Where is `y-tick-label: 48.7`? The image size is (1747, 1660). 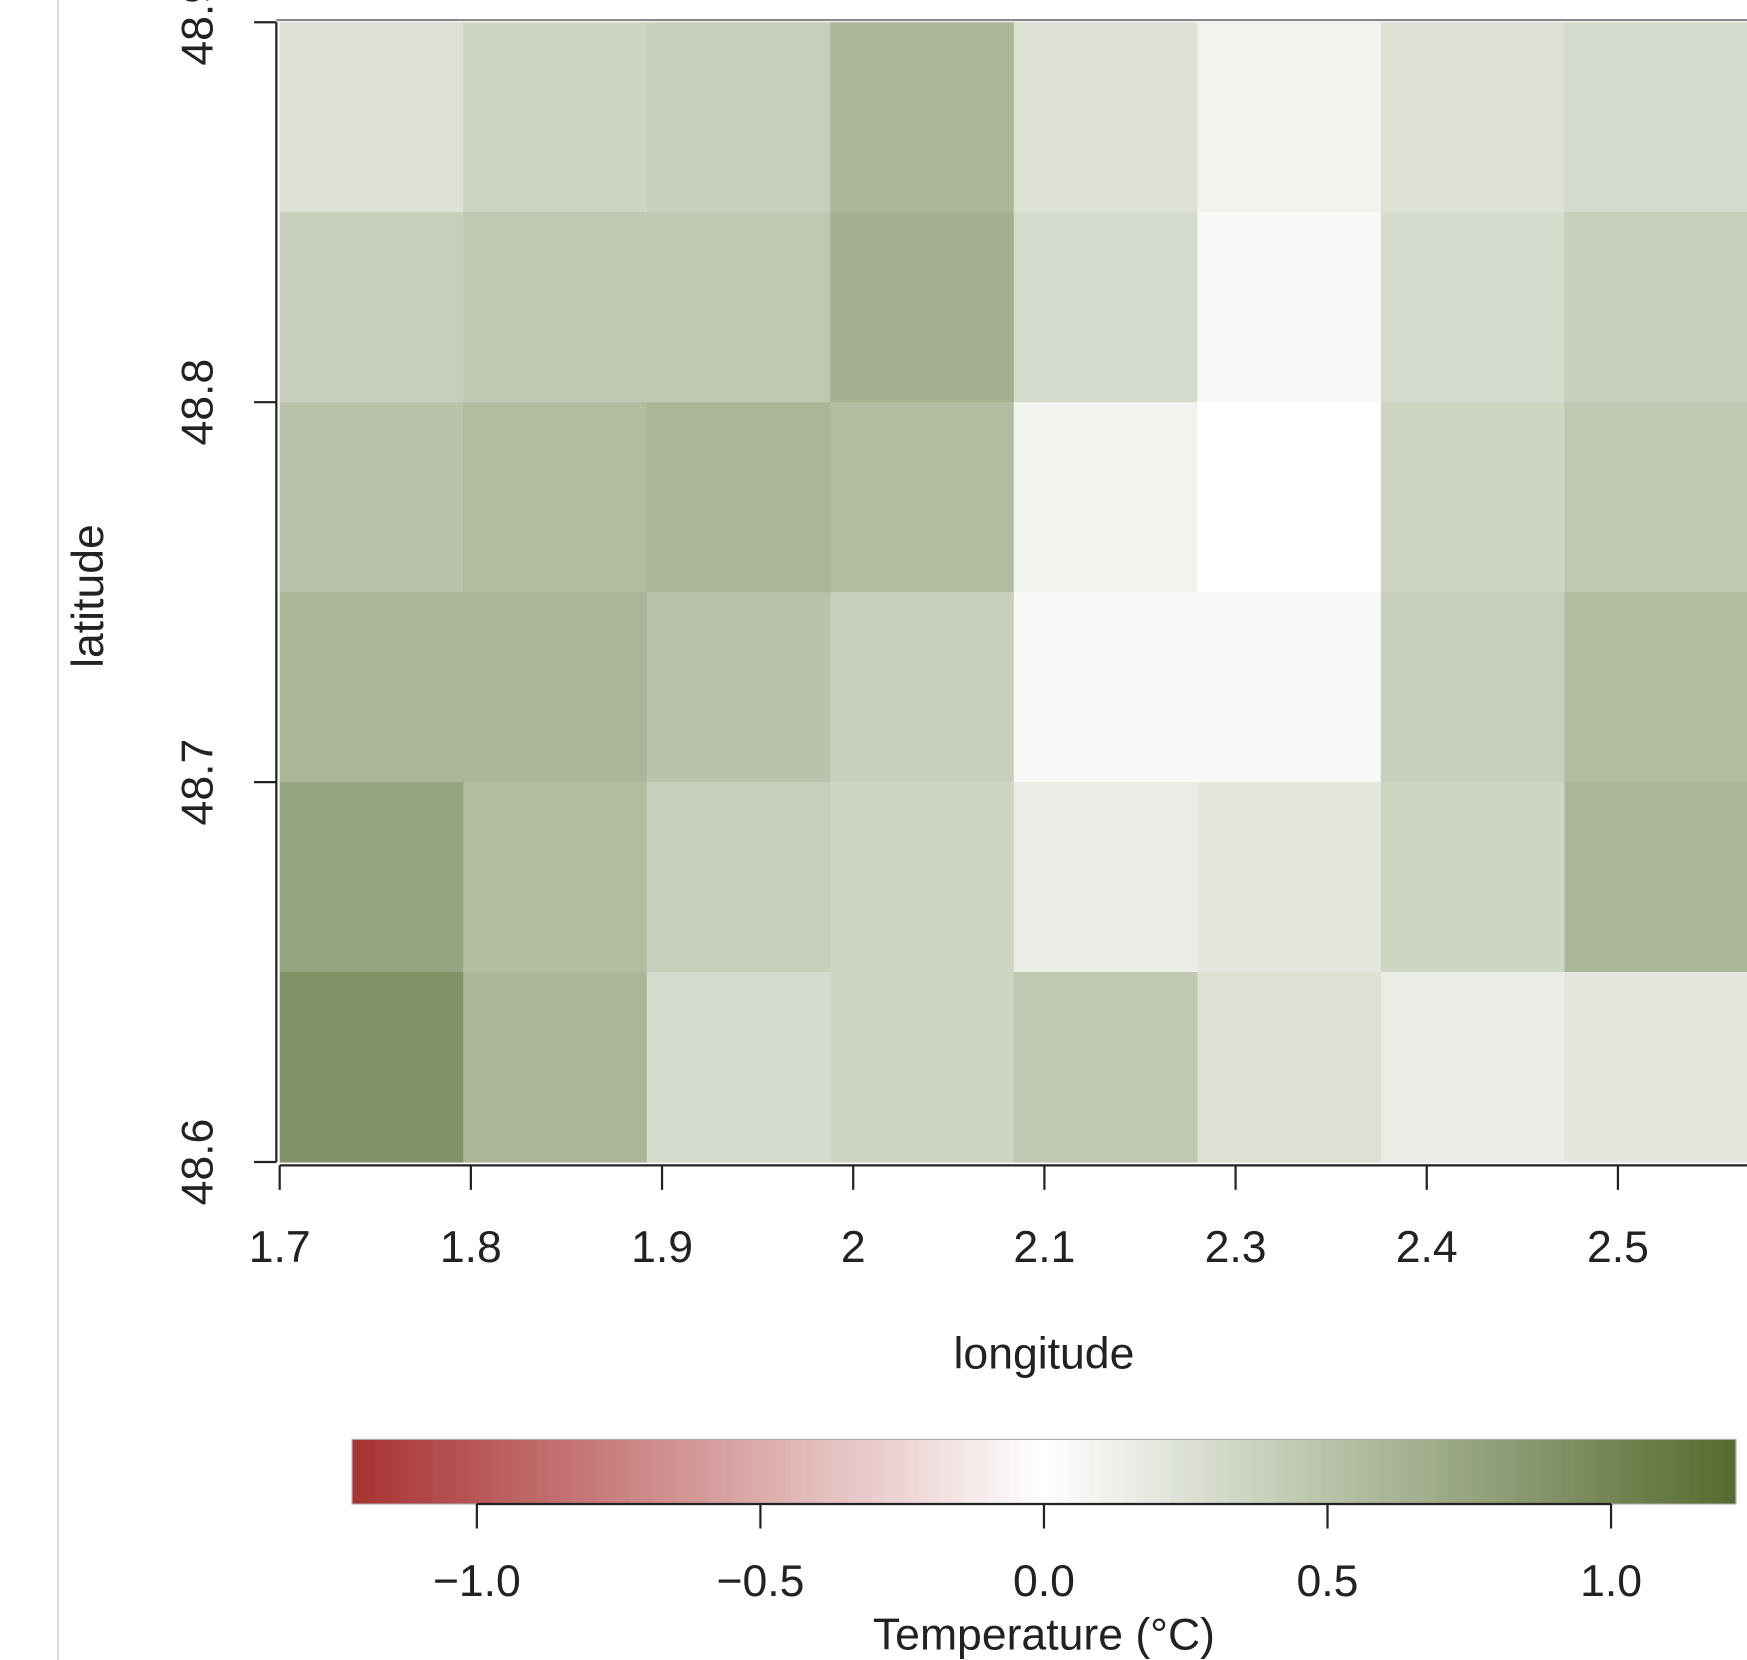
y-tick-label: 48.7 is located at coordinates (197, 782).